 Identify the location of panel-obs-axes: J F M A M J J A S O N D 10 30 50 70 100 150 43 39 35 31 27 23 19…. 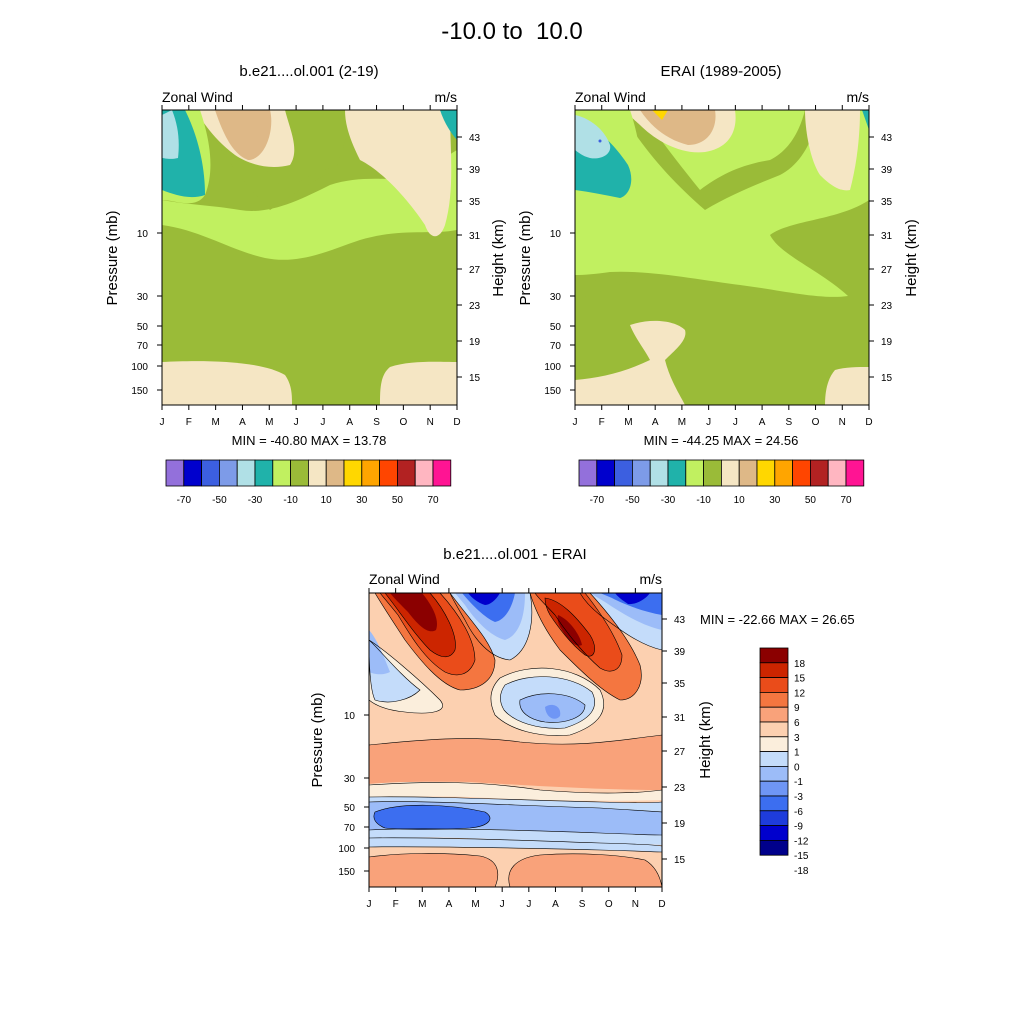
(718, 266).